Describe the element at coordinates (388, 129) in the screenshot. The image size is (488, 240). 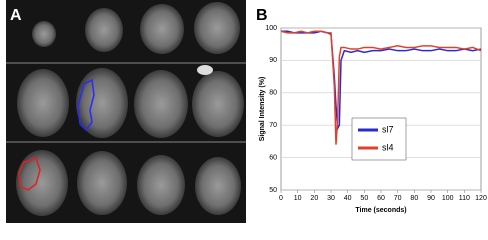
I see `legend-label: sl7` at that location.